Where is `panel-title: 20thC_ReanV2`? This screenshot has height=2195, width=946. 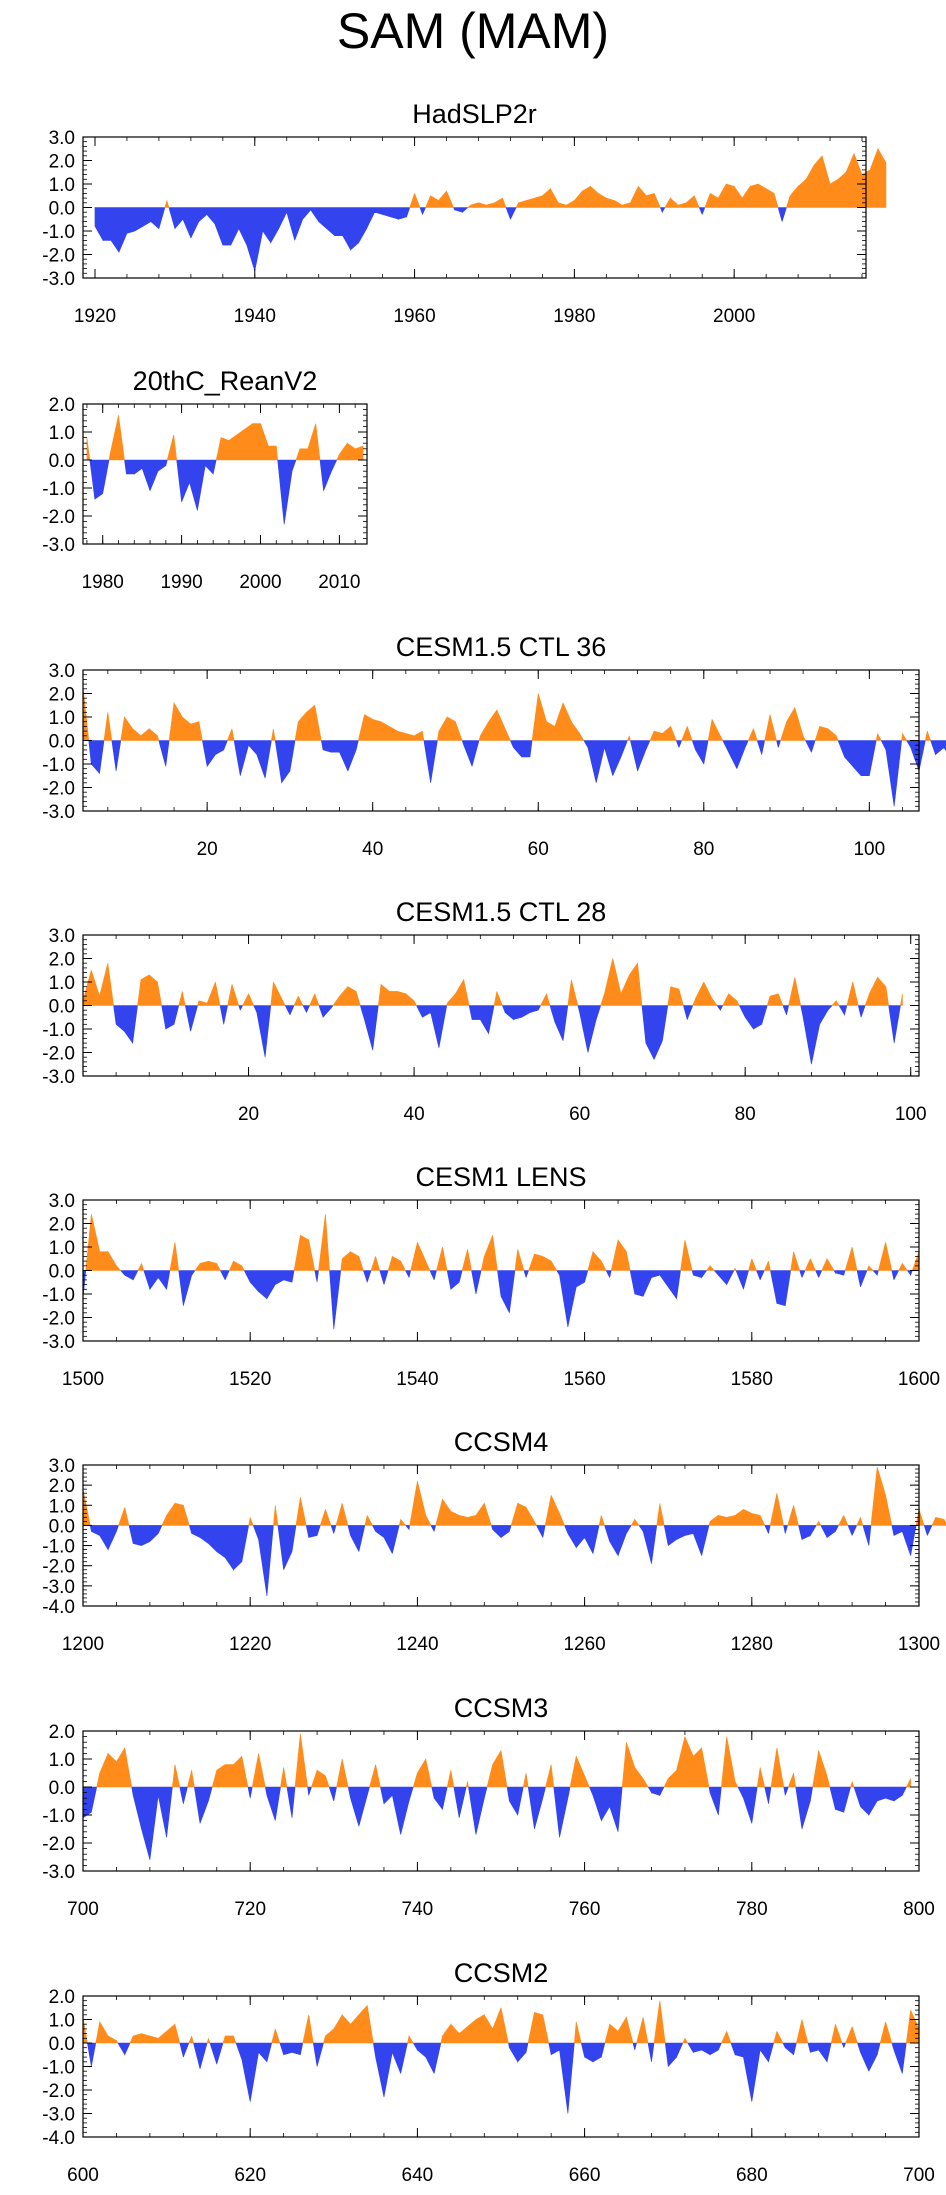
panel-title: 20thC_ReanV2 is located at coordinates (225, 381).